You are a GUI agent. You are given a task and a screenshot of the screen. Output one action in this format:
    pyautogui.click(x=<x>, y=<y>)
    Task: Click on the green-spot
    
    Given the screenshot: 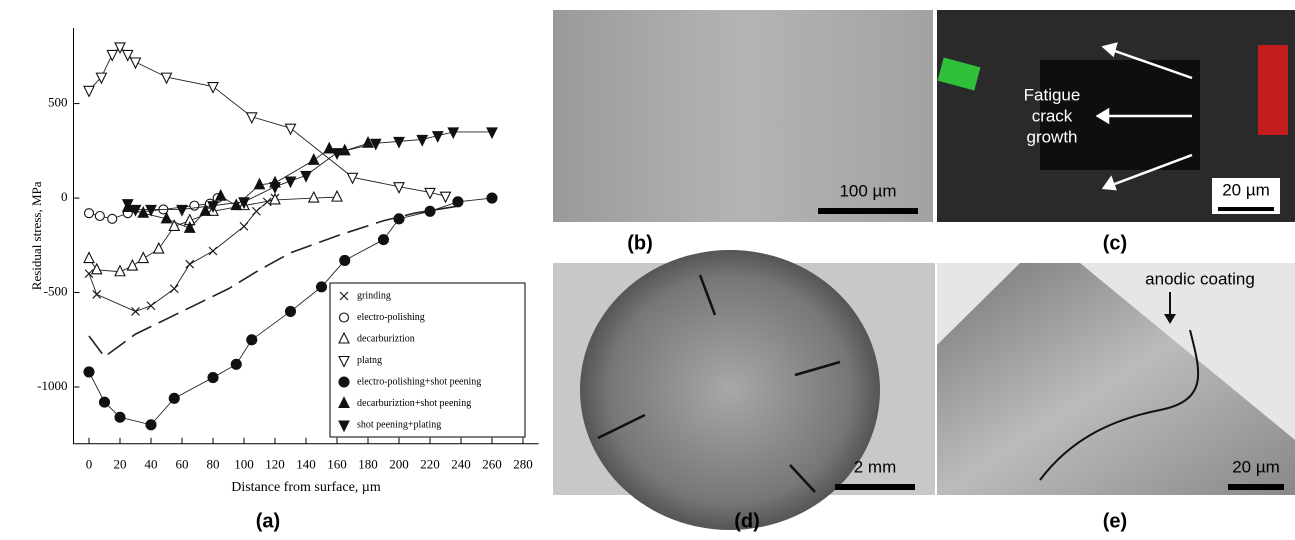 What is the action you would take?
    pyautogui.click(x=959, y=74)
    